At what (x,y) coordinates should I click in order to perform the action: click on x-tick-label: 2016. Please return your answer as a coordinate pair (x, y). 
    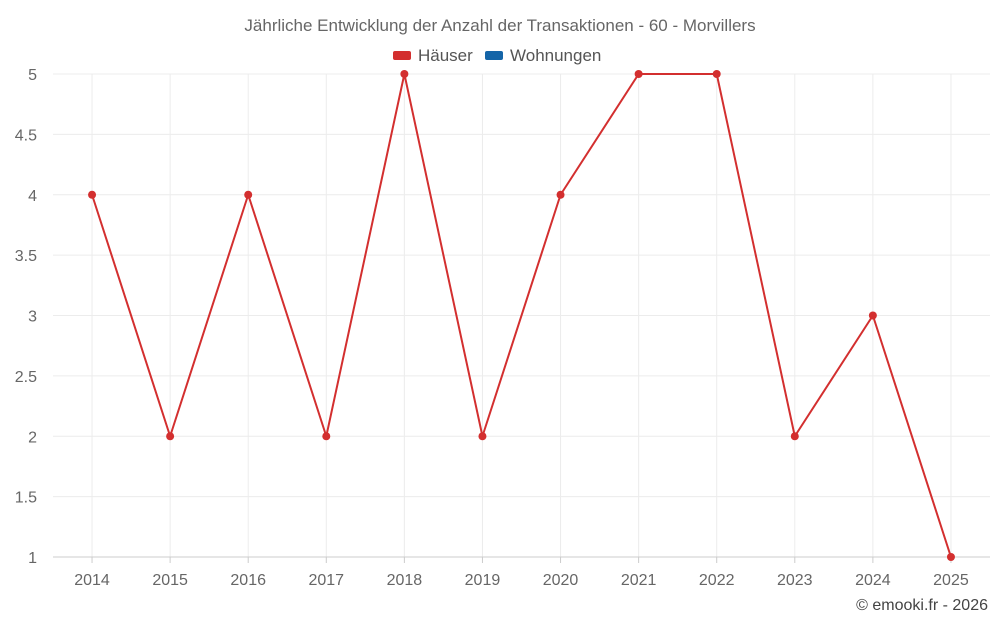
    Looking at the image, I should click on (248, 580).